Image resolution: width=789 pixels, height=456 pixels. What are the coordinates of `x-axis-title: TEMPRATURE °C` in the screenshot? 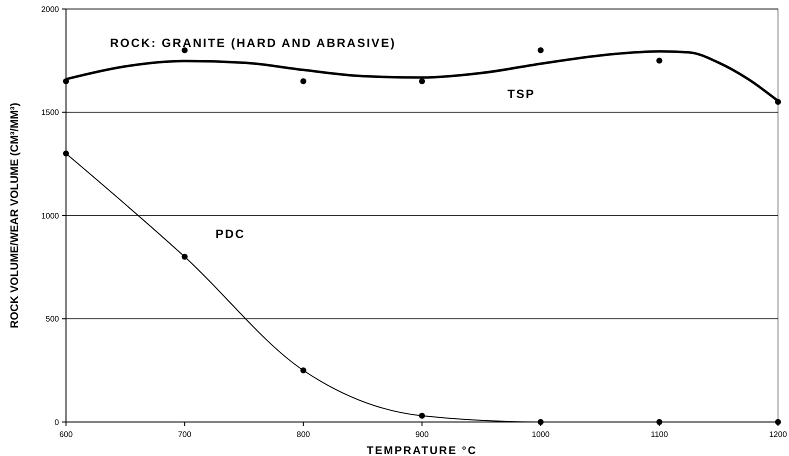 It's located at (422, 450).